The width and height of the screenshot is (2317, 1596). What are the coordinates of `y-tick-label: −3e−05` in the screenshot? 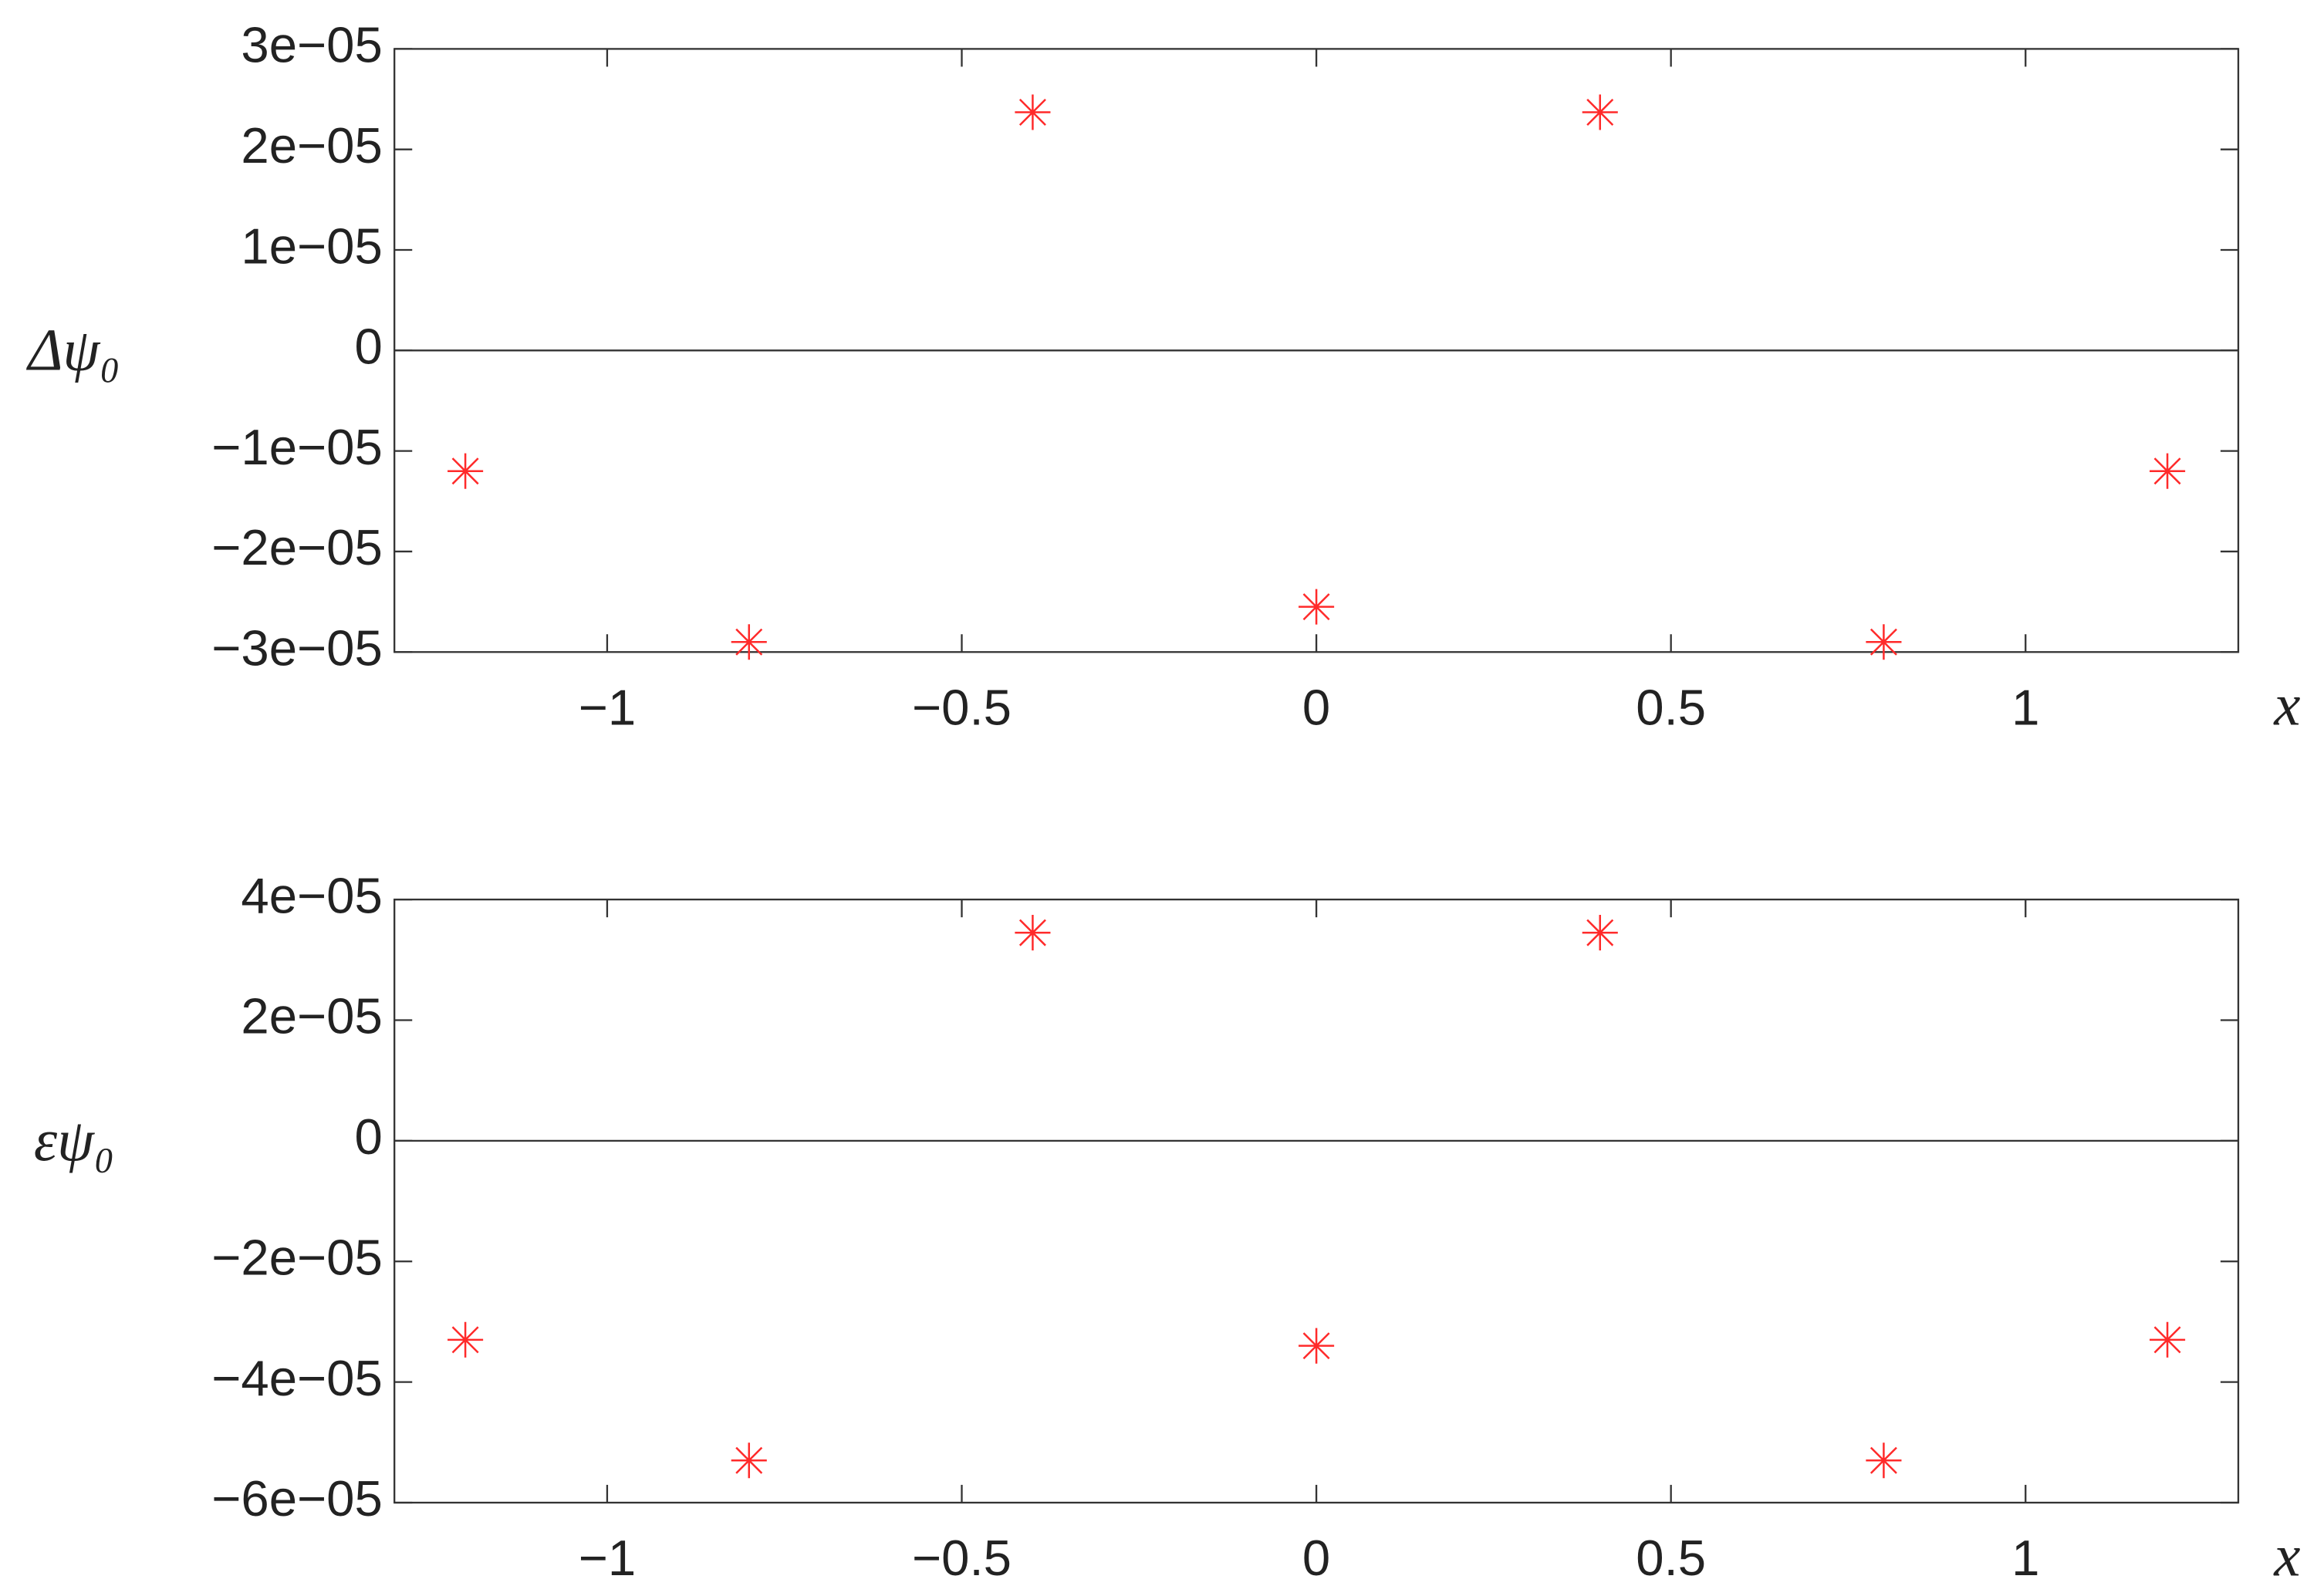 It's located at (297, 648).